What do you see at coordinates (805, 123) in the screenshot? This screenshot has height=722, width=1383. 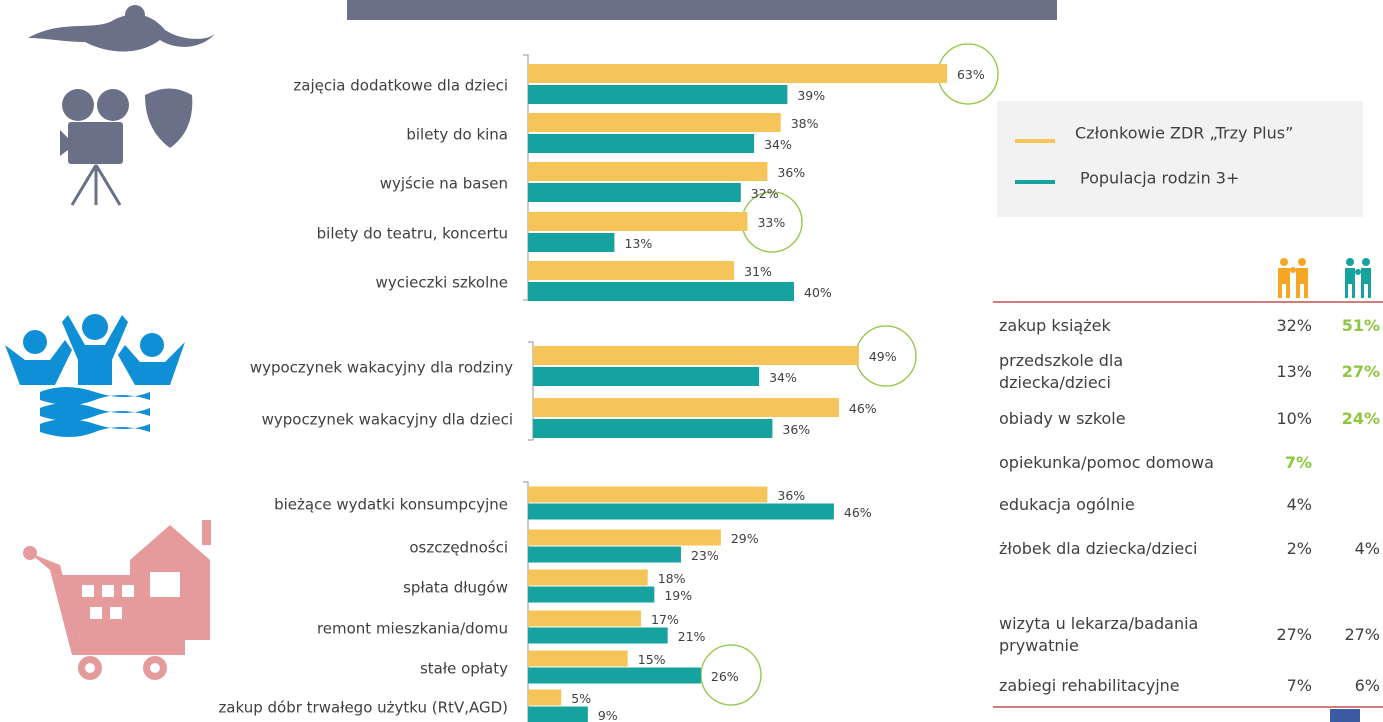 I see `value-label: 38%` at bounding box center [805, 123].